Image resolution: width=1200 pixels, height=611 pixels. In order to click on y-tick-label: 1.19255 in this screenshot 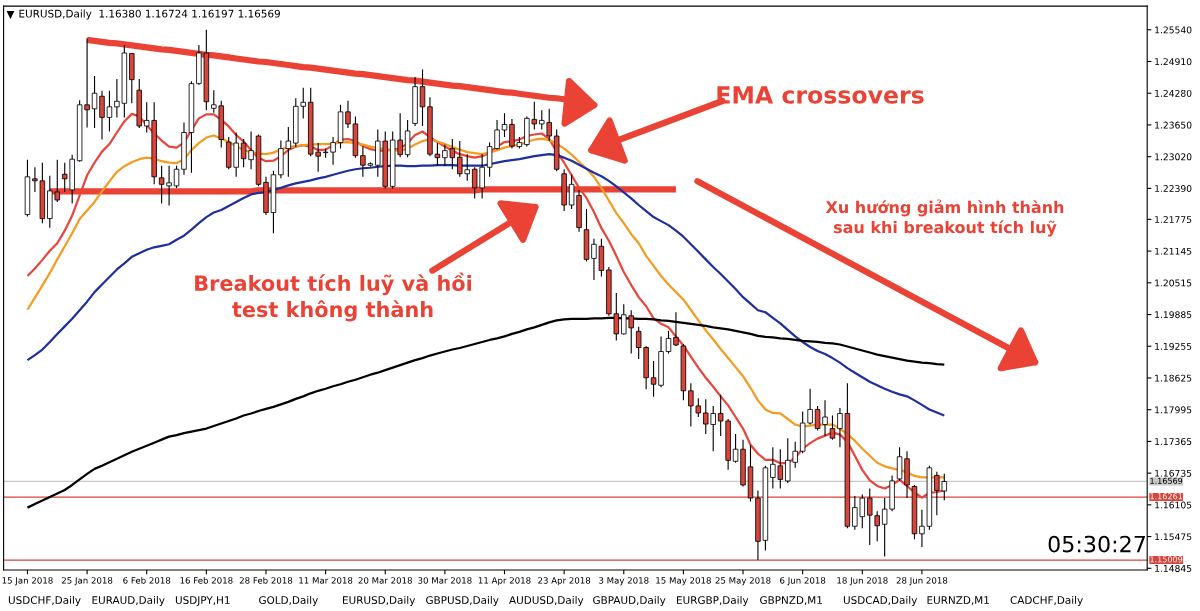, I will do `click(1173, 346)`.